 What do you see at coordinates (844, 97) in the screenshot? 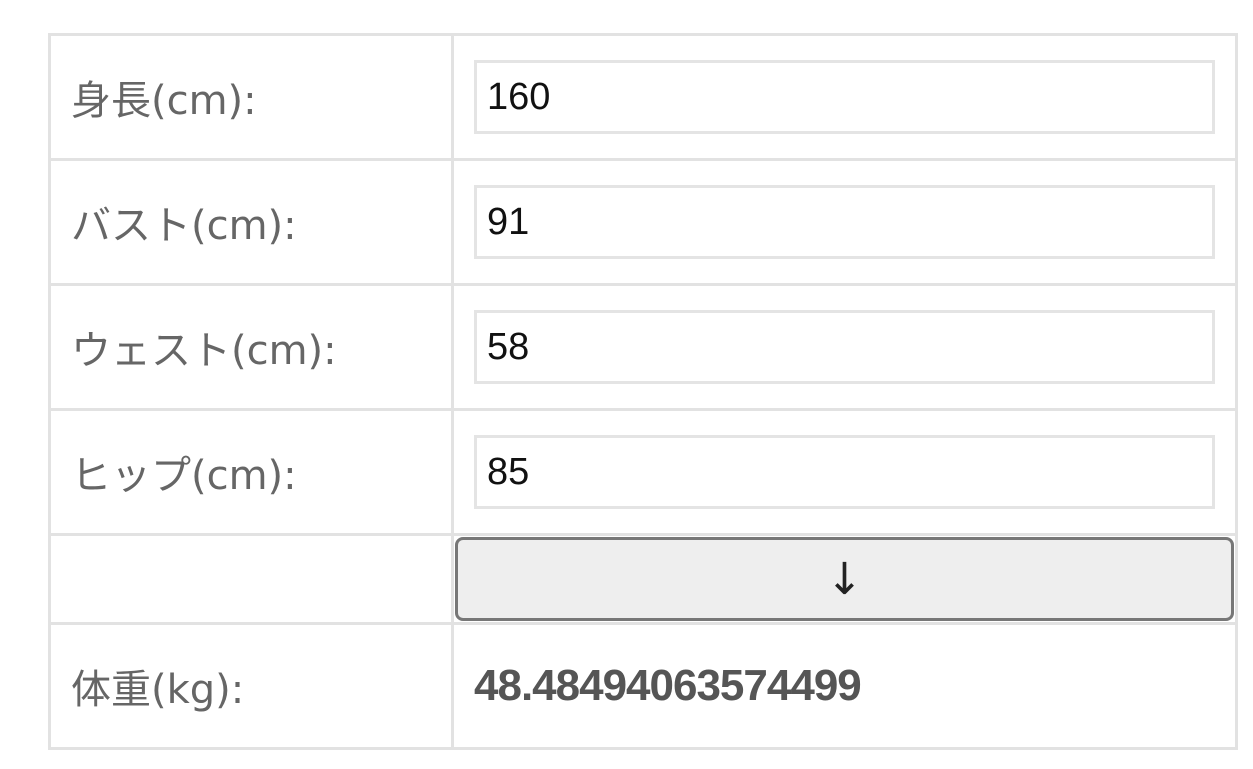
I see `height-input` at bounding box center [844, 97].